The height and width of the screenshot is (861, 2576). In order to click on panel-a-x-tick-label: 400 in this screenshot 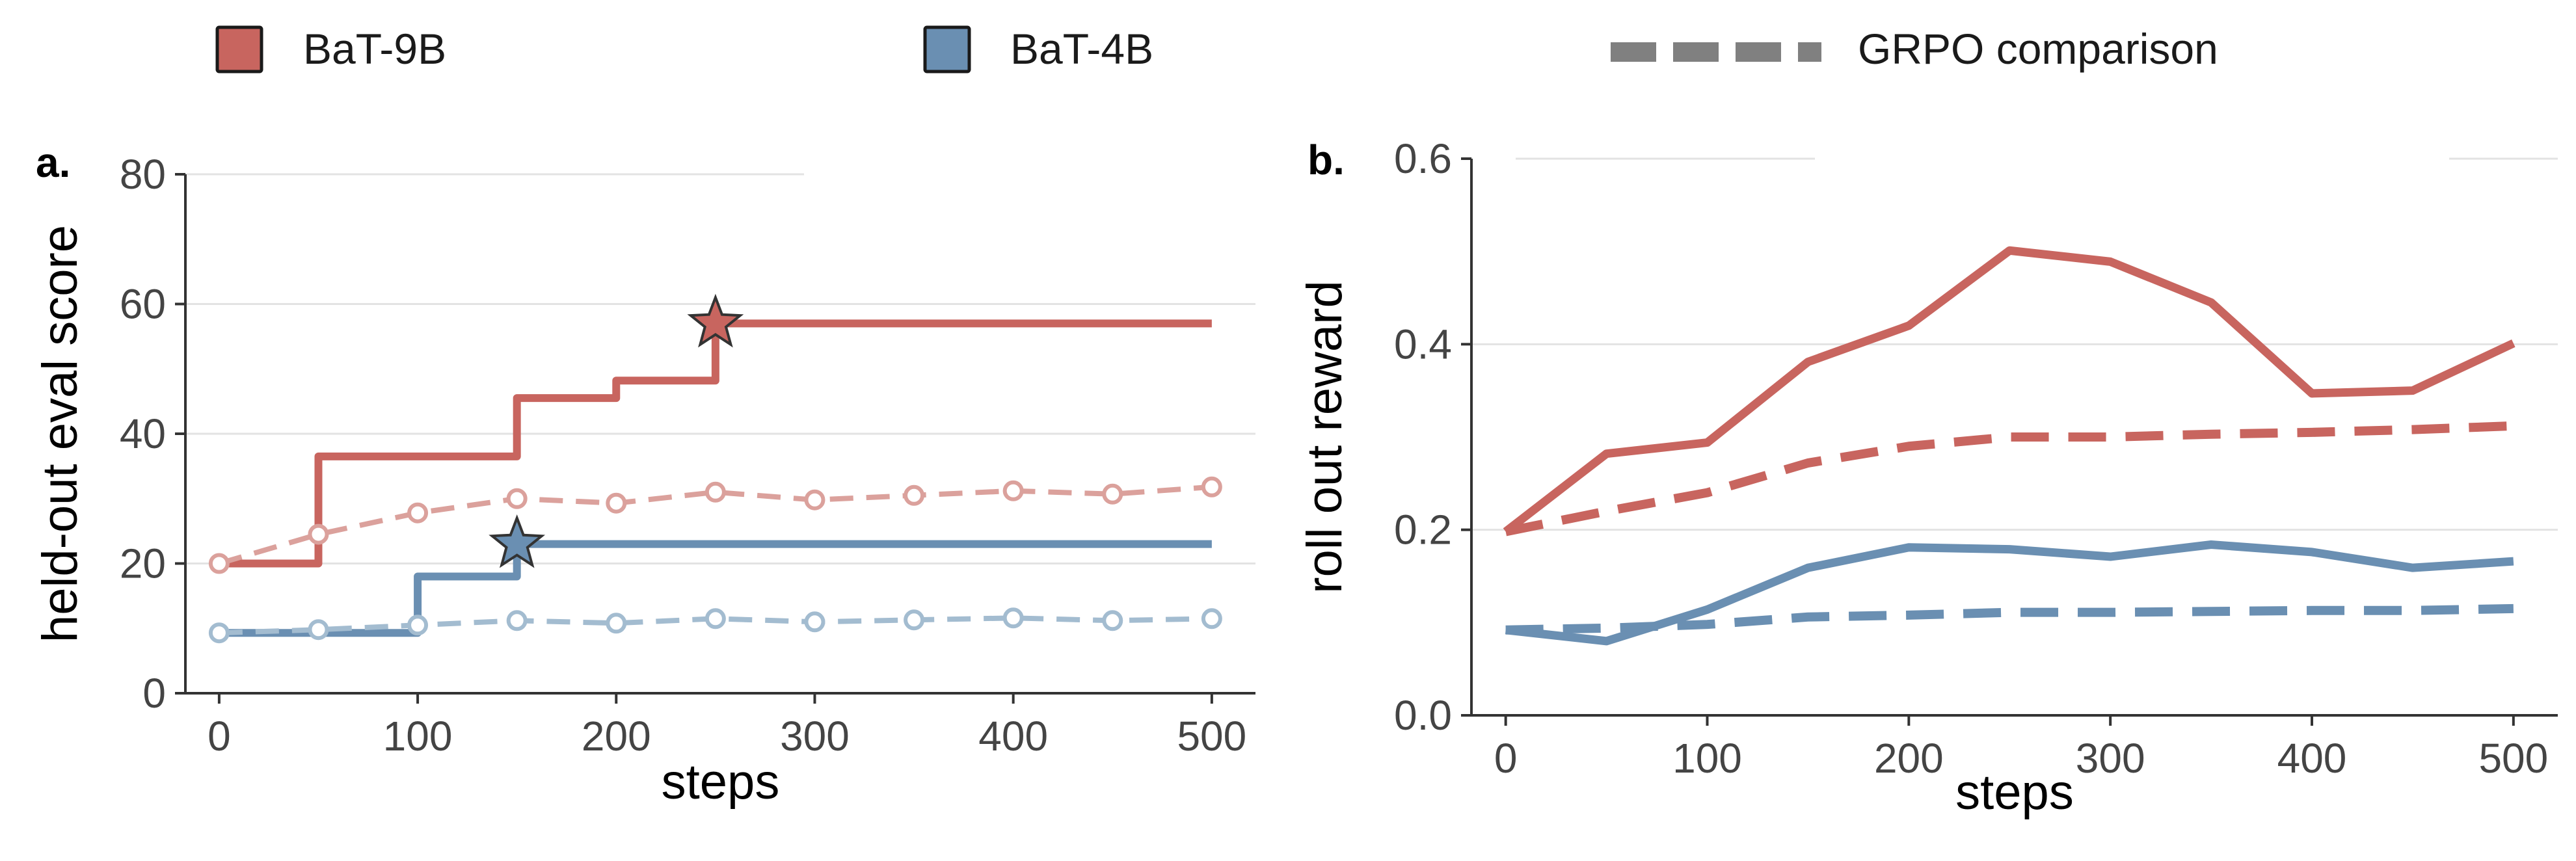, I will do `click(1013, 737)`.